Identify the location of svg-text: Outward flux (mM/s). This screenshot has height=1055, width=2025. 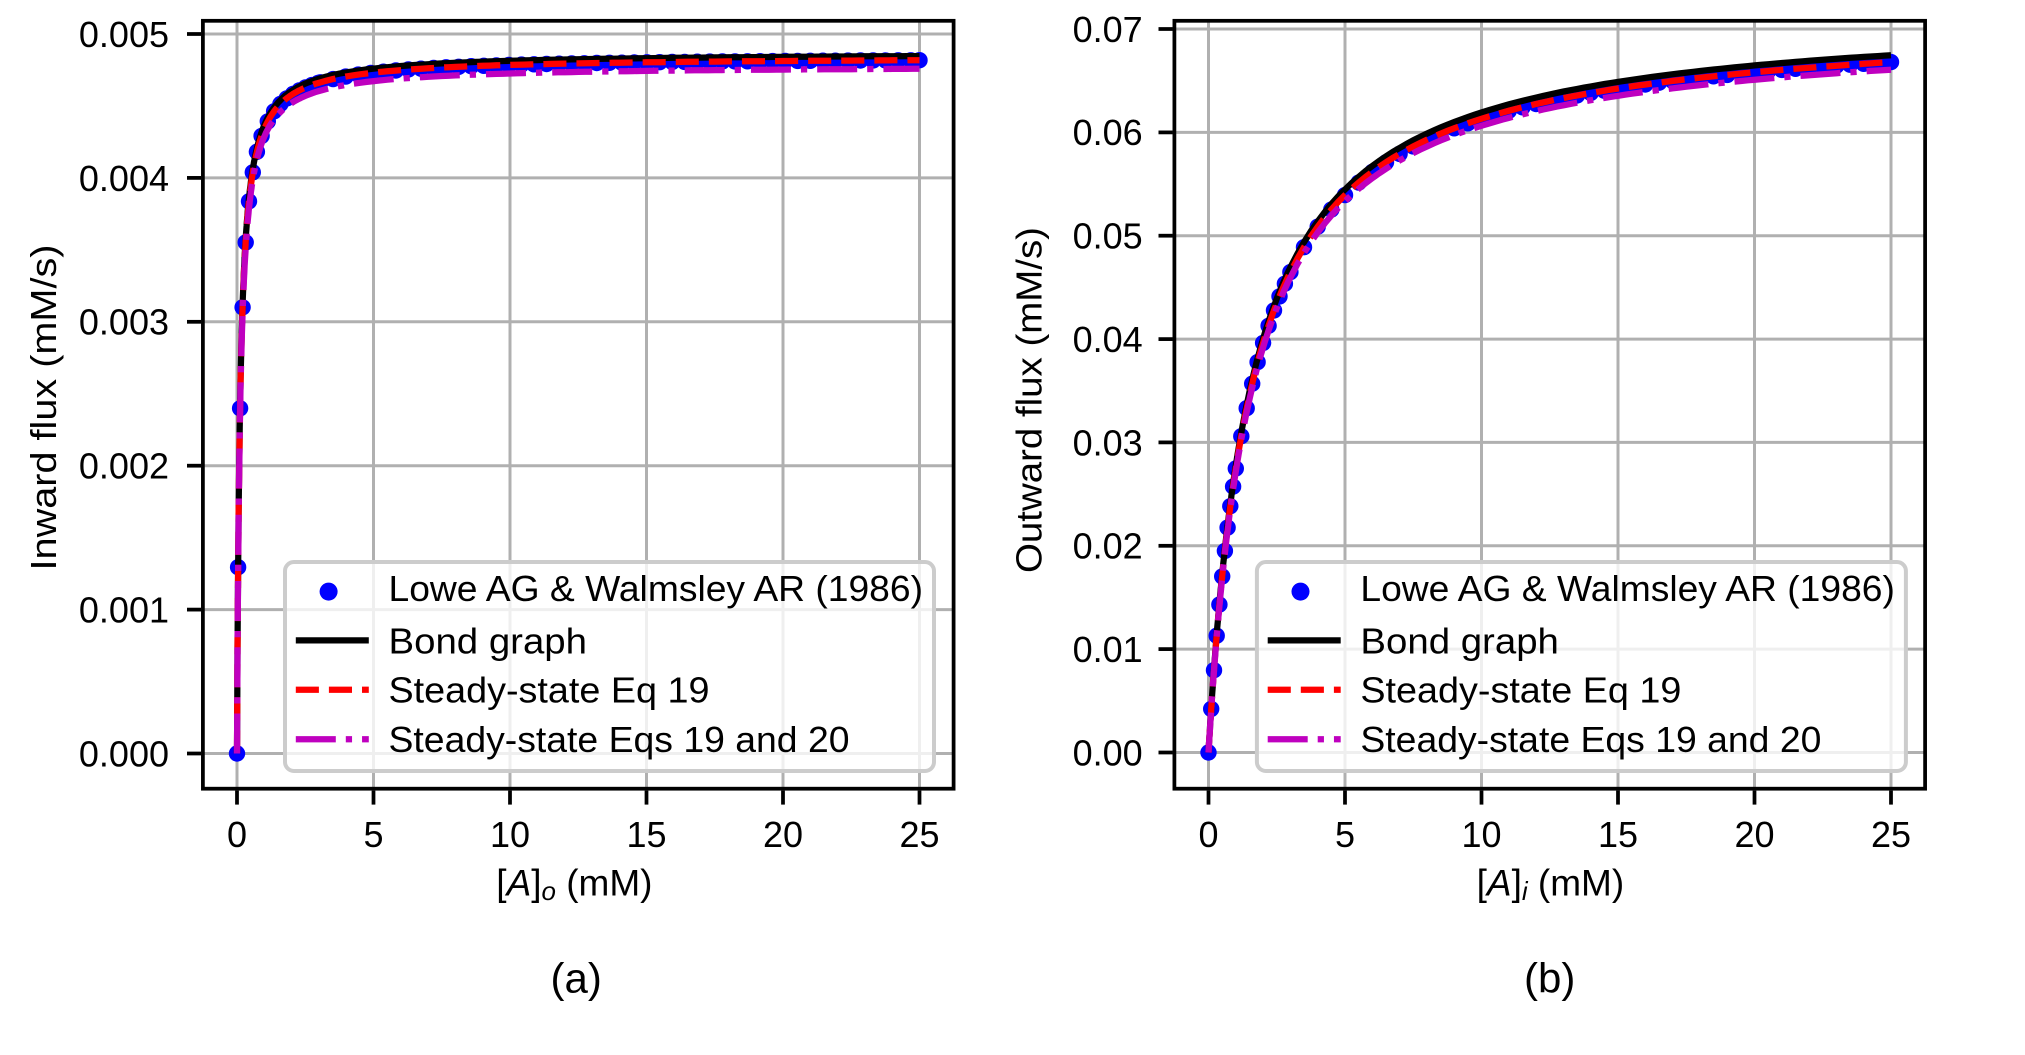
(1029, 400).